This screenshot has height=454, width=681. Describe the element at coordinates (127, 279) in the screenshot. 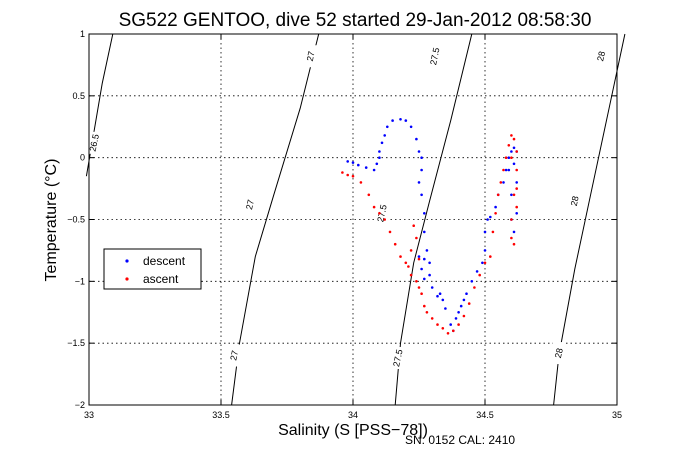

I see `legend-ascent-marker` at that location.